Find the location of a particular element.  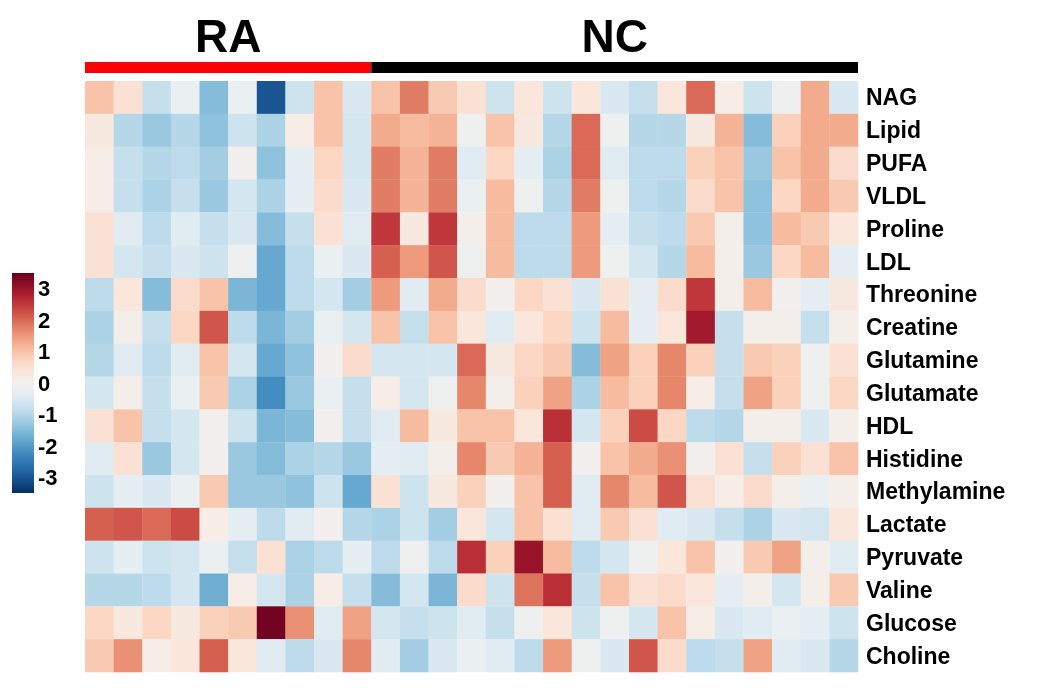

y-tick-label: Choline is located at coordinates (908, 655).